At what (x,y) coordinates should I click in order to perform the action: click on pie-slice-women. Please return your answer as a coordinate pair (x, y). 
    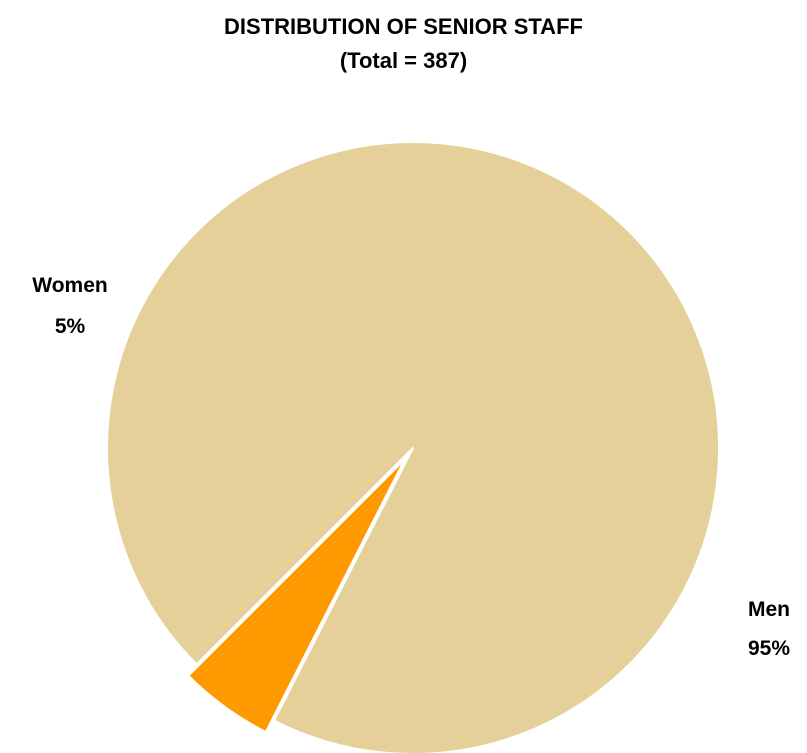
    Looking at the image, I should click on (296, 595).